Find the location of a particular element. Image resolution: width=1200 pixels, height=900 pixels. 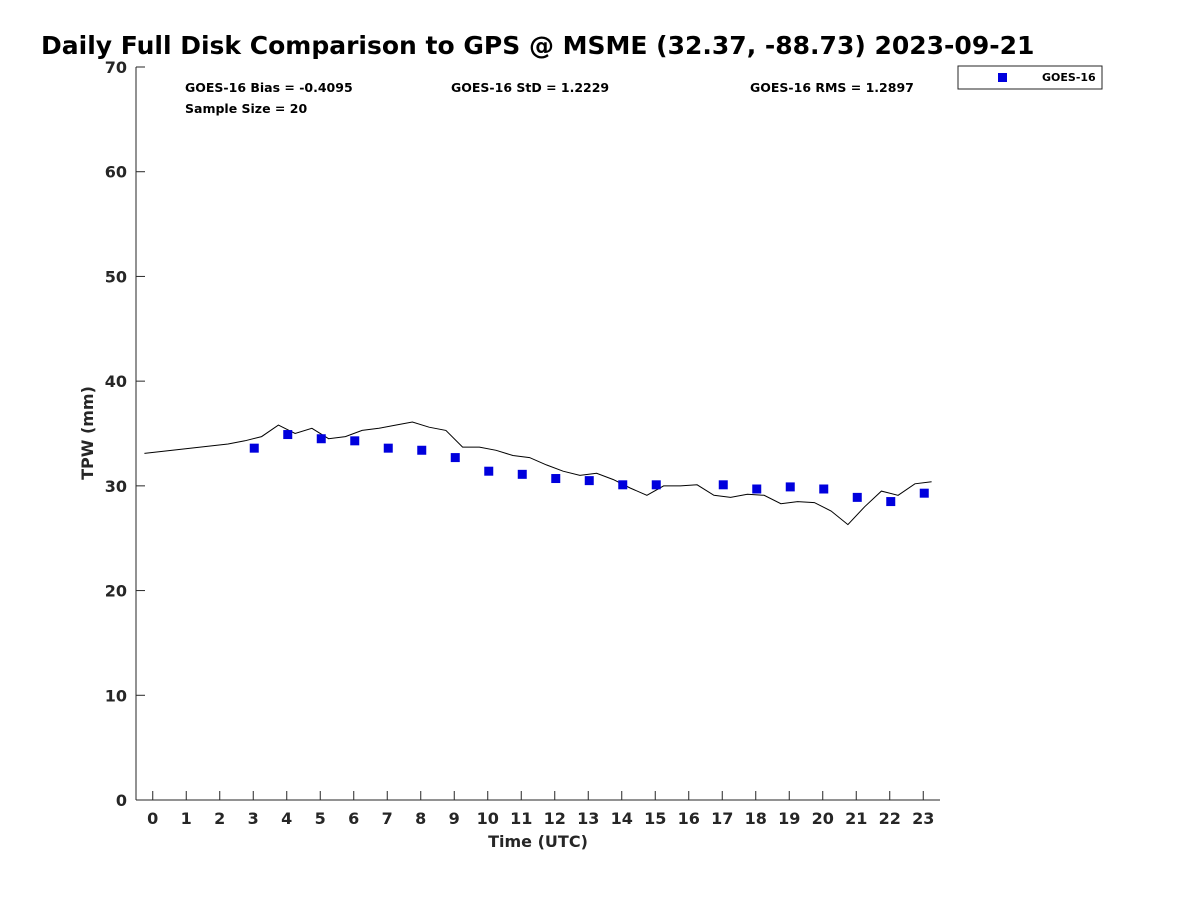

legend: GOES-16 is located at coordinates (1030, 77).